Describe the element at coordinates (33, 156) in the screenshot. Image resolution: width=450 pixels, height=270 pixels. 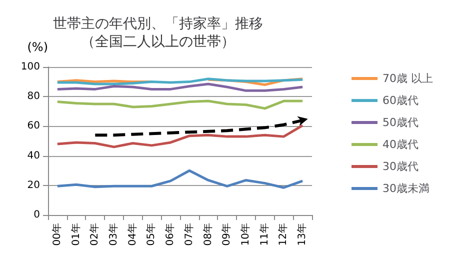
I see `y-tick-label: 40` at that location.